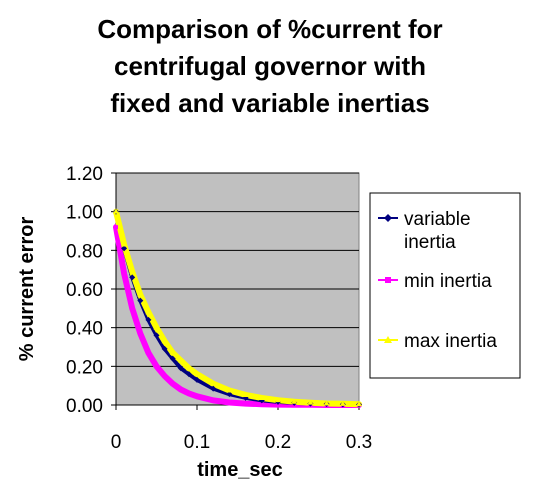 The image size is (541, 500). I want to click on y-tick-label: 0.60, so click(84, 290).